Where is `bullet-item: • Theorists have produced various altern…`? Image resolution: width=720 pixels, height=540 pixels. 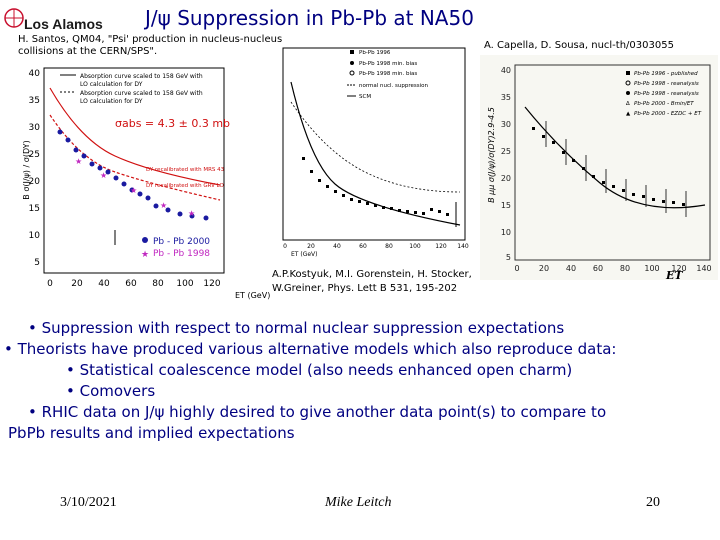
bullet-item: • Theorists have produced various altern… is located at coordinates (310, 349).